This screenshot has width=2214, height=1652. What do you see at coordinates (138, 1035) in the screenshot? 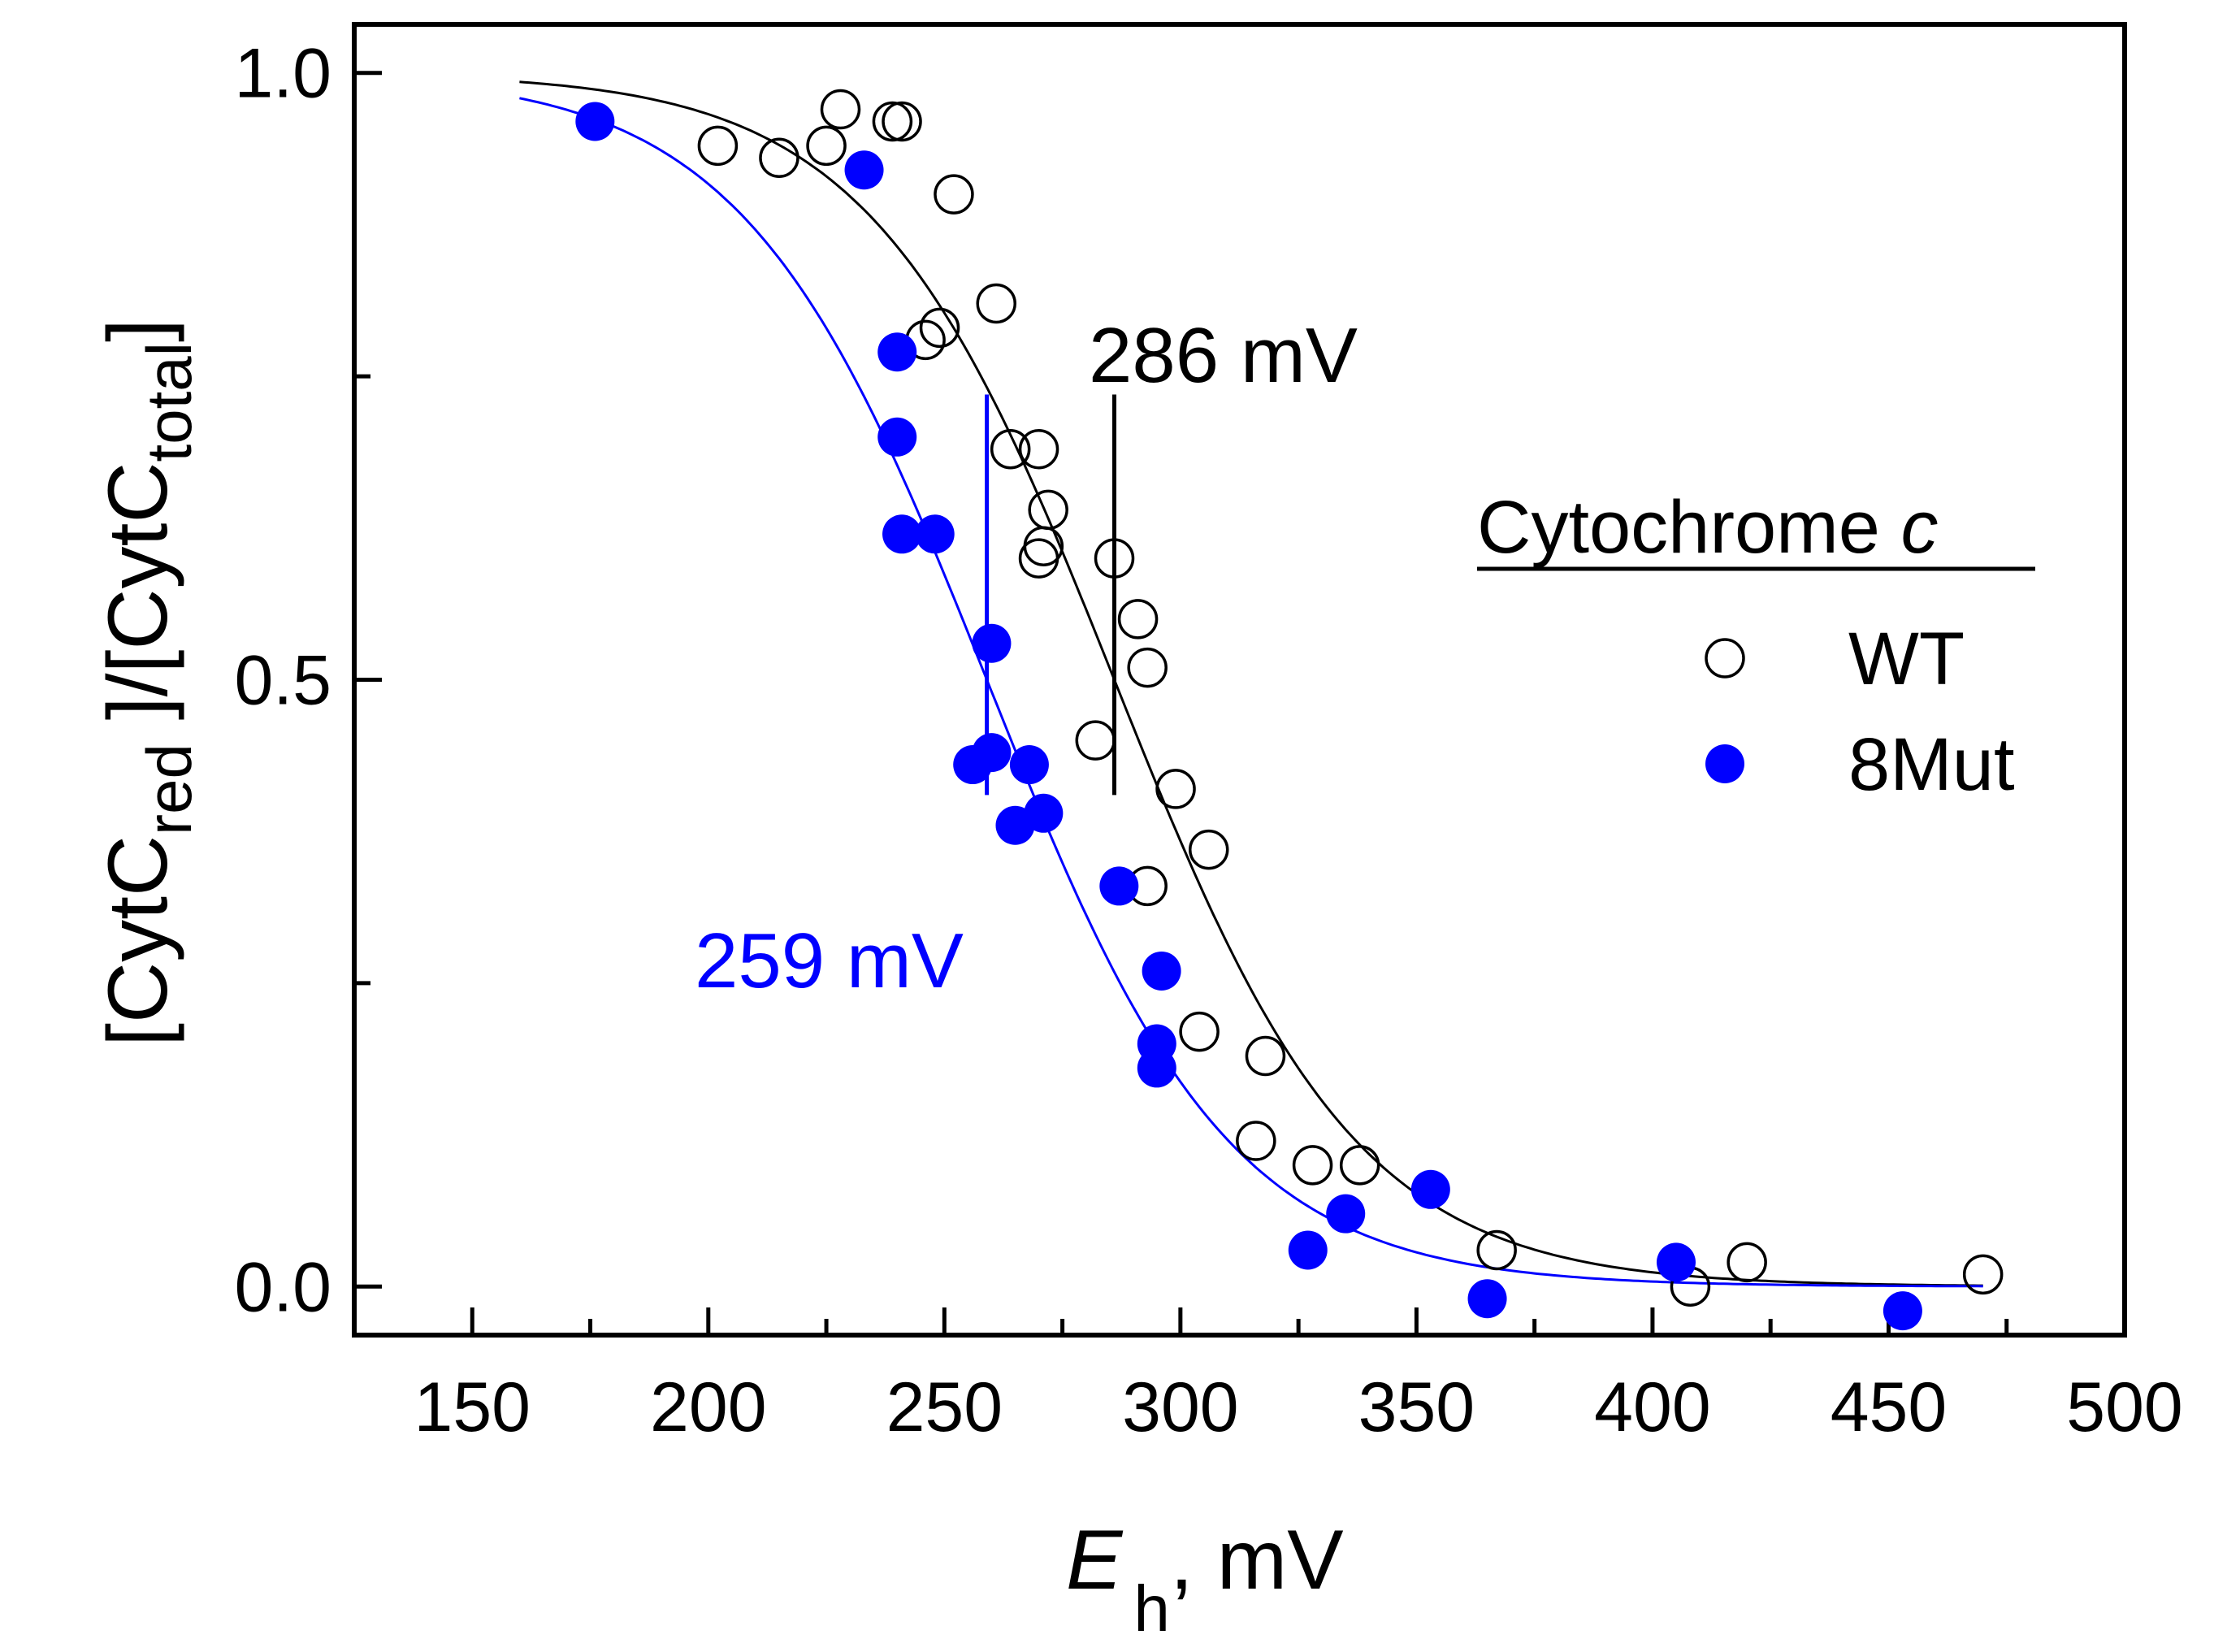
I see `y-axis-title-open: [` at bounding box center [138, 1035].